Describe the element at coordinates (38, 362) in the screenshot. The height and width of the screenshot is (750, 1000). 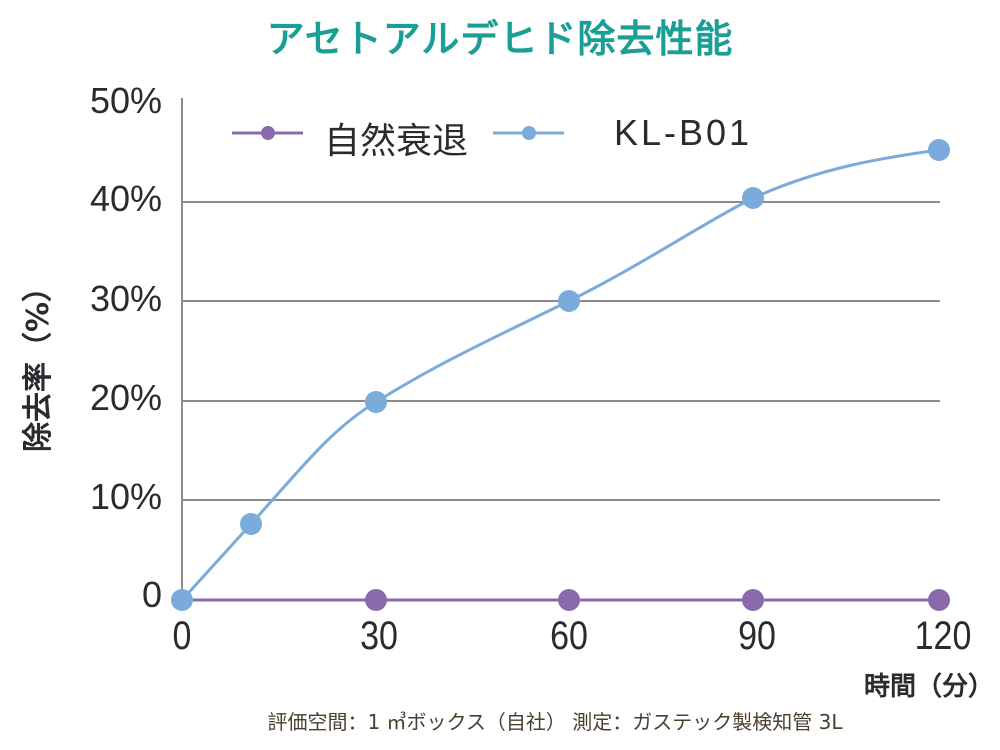
I see `y-axis-label: 除去率（%）` at that location.